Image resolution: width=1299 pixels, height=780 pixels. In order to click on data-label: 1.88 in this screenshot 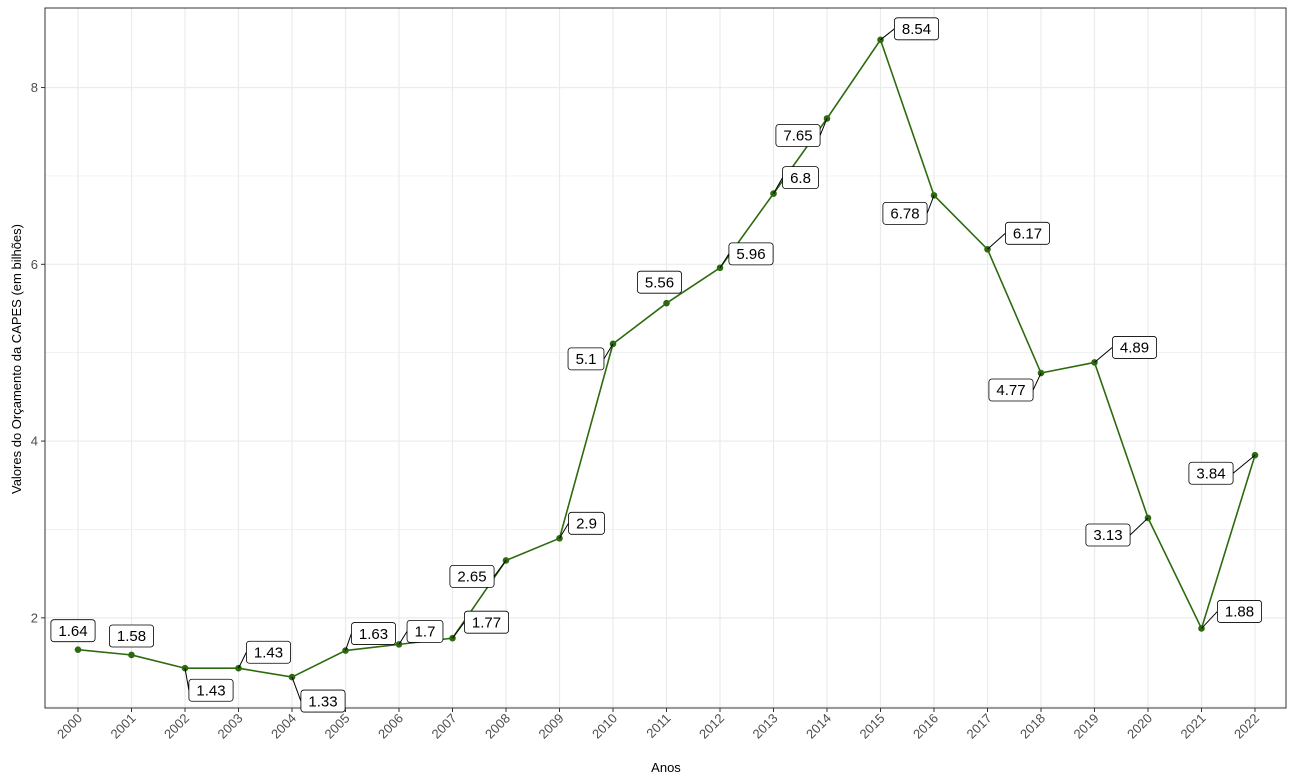, I will do `click(1239, 612)`.